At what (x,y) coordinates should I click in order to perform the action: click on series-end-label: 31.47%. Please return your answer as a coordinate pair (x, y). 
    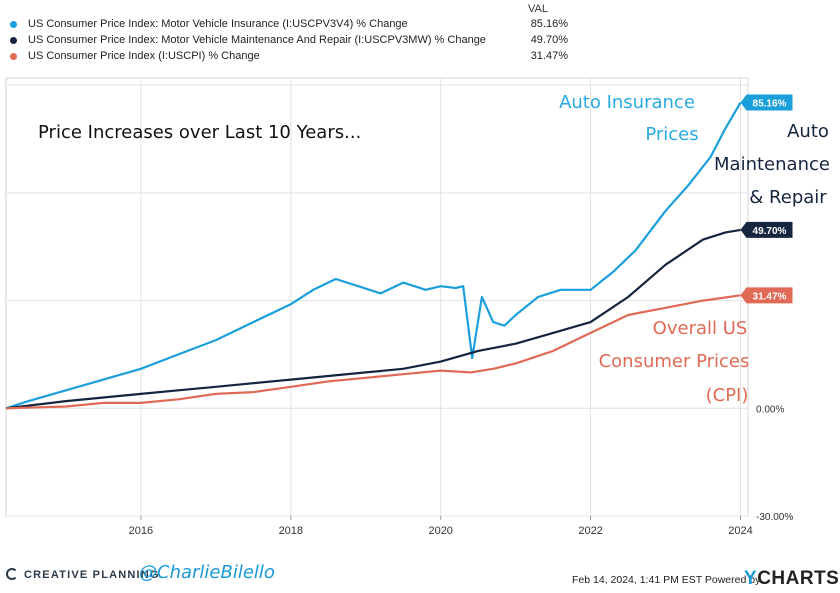
    Looking at the image, I should click on (766, 295).